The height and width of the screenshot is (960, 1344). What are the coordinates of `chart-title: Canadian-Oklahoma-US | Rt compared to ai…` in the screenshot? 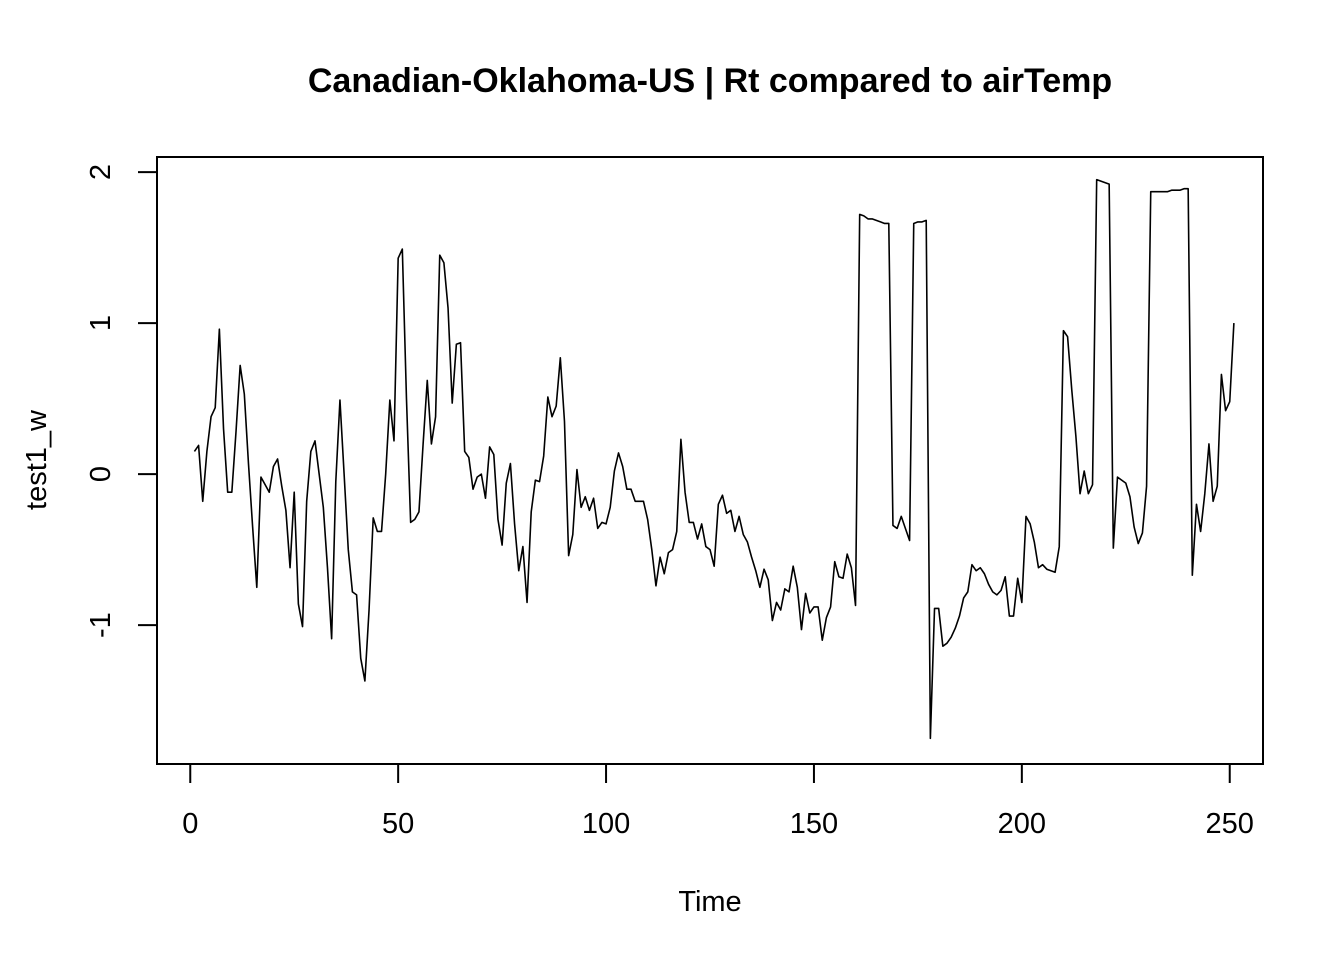 It's located at (710, 81).